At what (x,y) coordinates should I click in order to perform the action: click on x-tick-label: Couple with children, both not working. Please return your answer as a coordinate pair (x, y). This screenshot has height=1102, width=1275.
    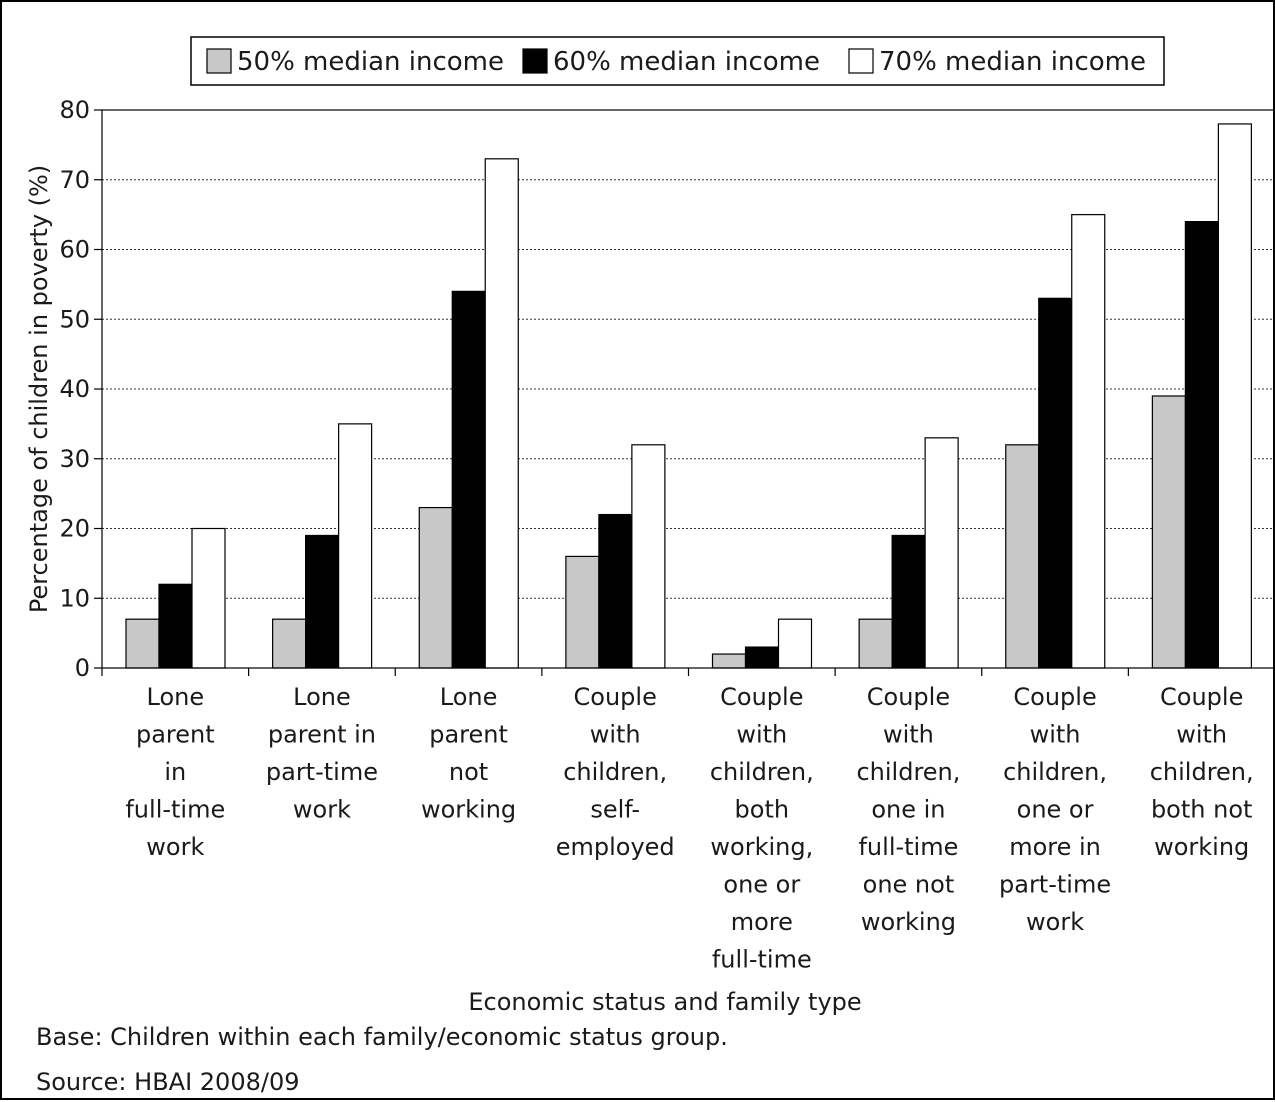
    Looking at the image, I should click on (1202, 772).